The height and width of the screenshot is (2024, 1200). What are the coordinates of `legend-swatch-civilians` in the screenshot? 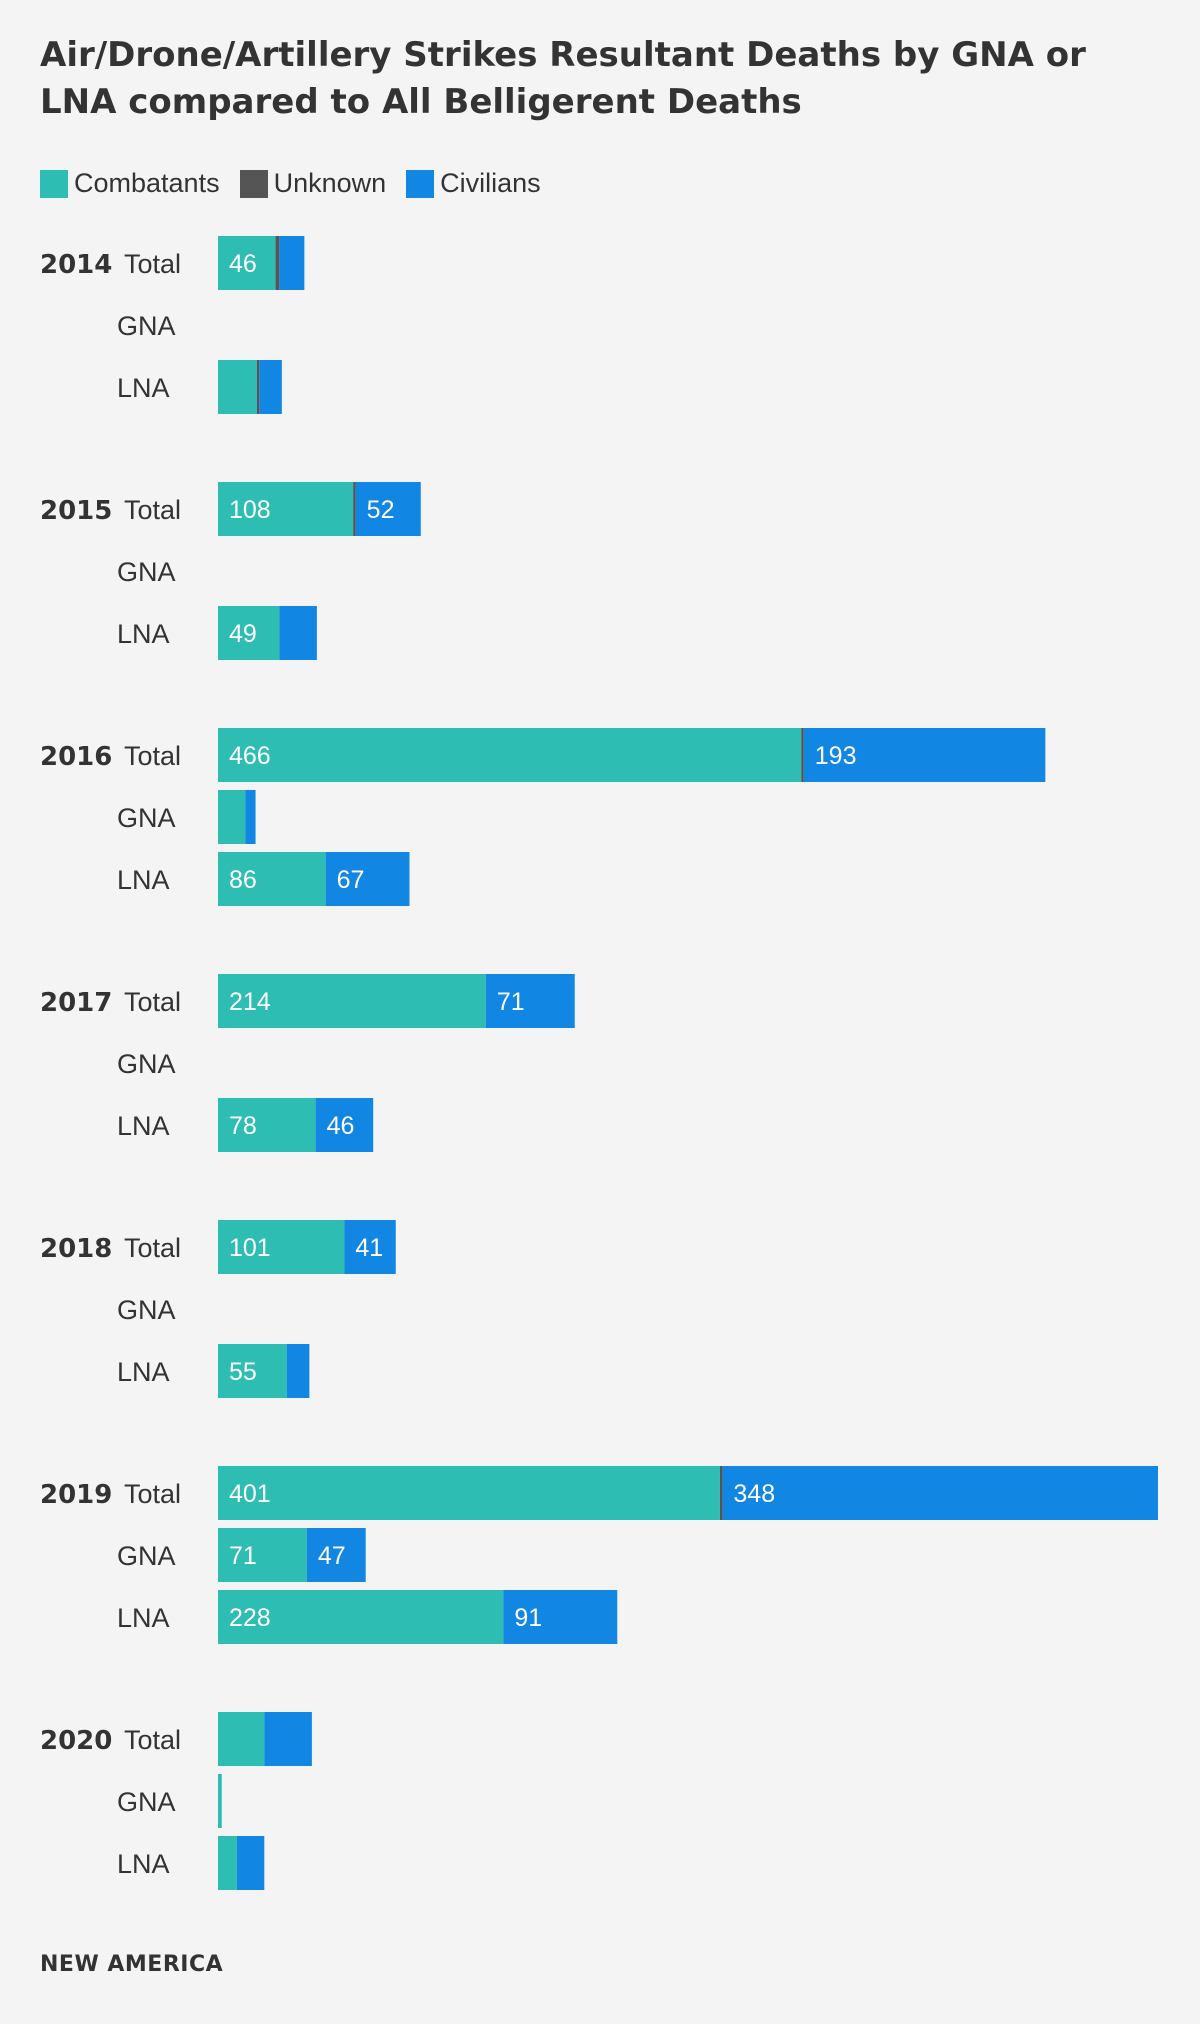 It's located at (420, 183).